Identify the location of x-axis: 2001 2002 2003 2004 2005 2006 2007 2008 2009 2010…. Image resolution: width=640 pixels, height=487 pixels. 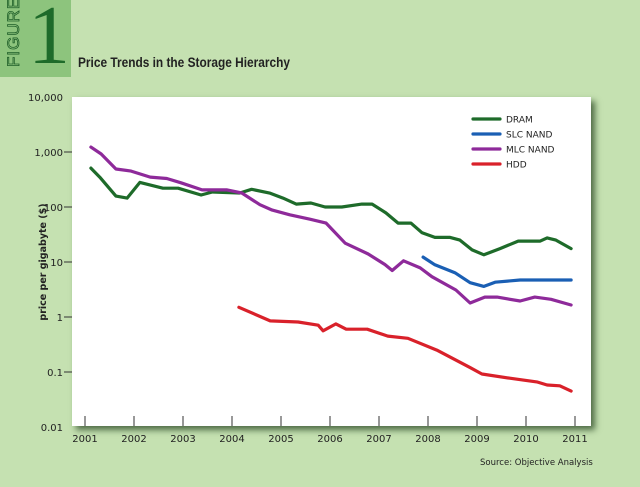
(330, 430).